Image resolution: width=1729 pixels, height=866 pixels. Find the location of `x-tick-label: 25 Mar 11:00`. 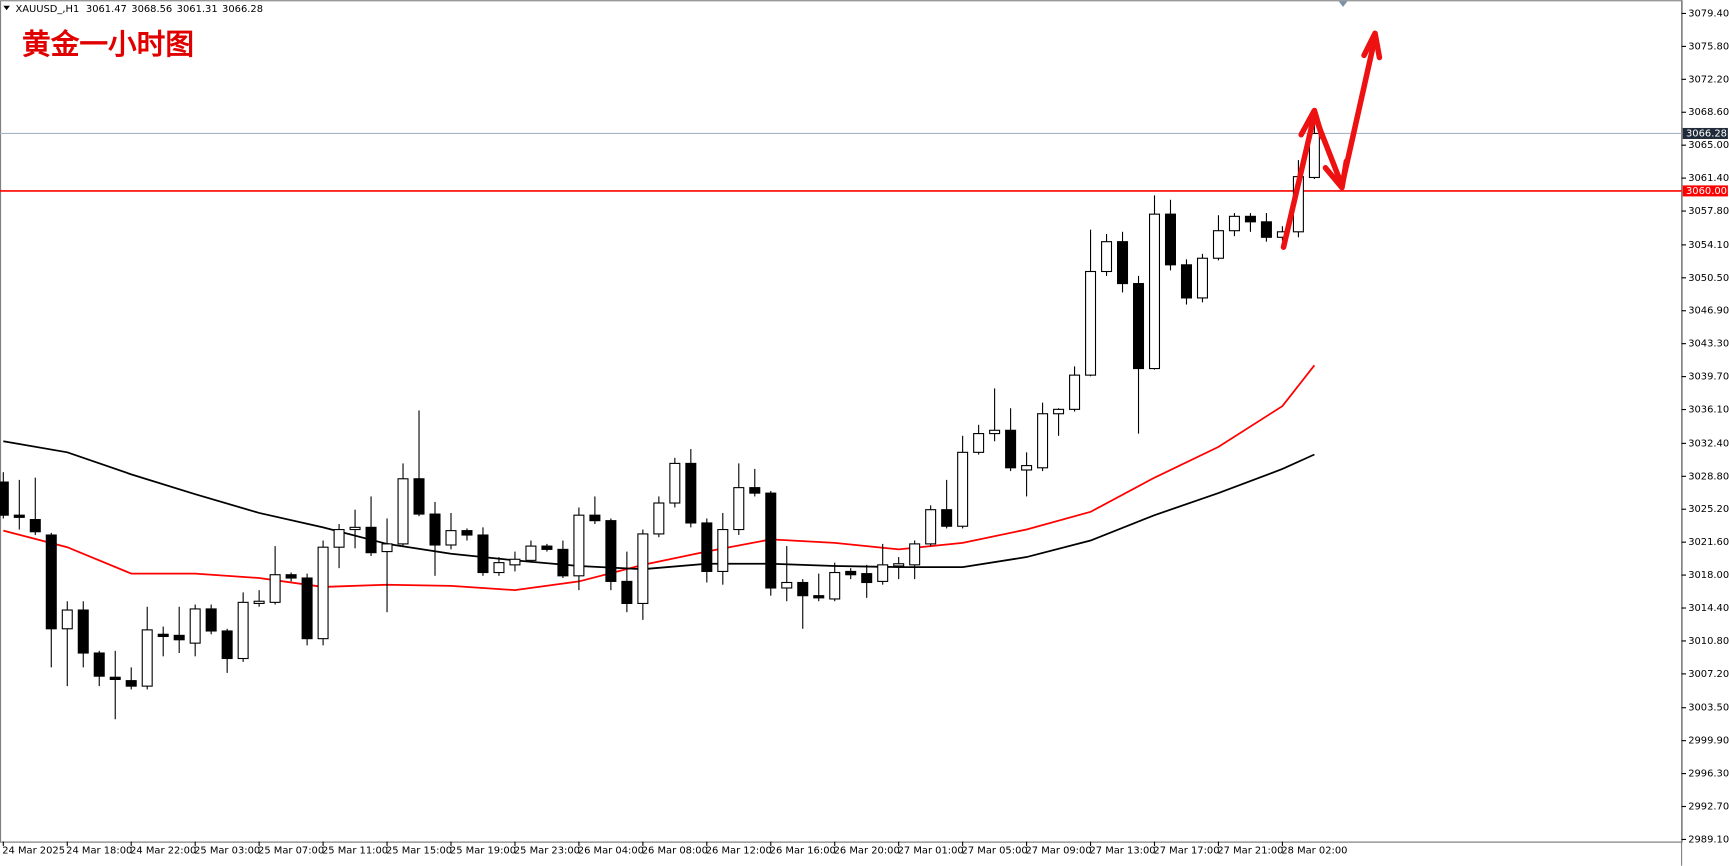

x-tick-label: 25 Mar 11:00 is located at coordinates (355, 850).